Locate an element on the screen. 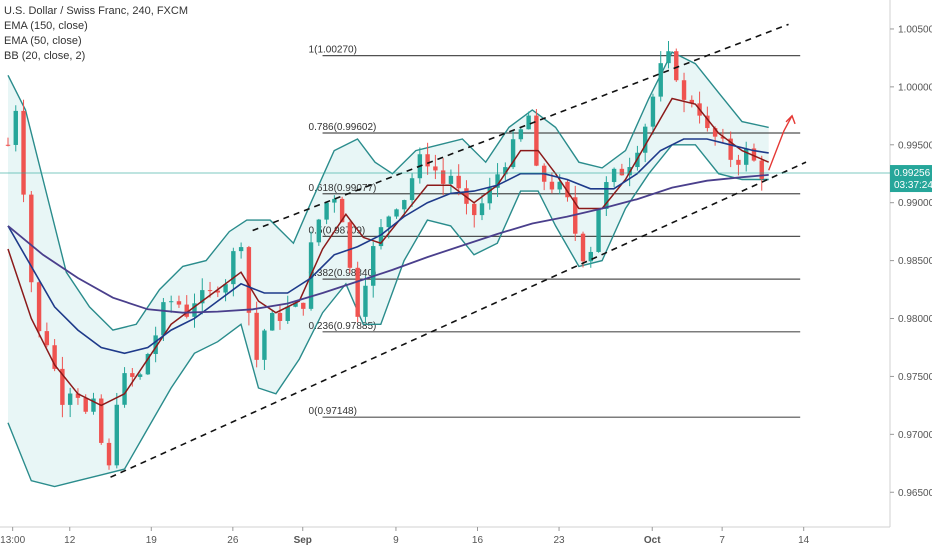  time-axis: 13:00 12 19 26 Sep 9 16 23 Oct 7 14 is located at coordinates (405, 536).